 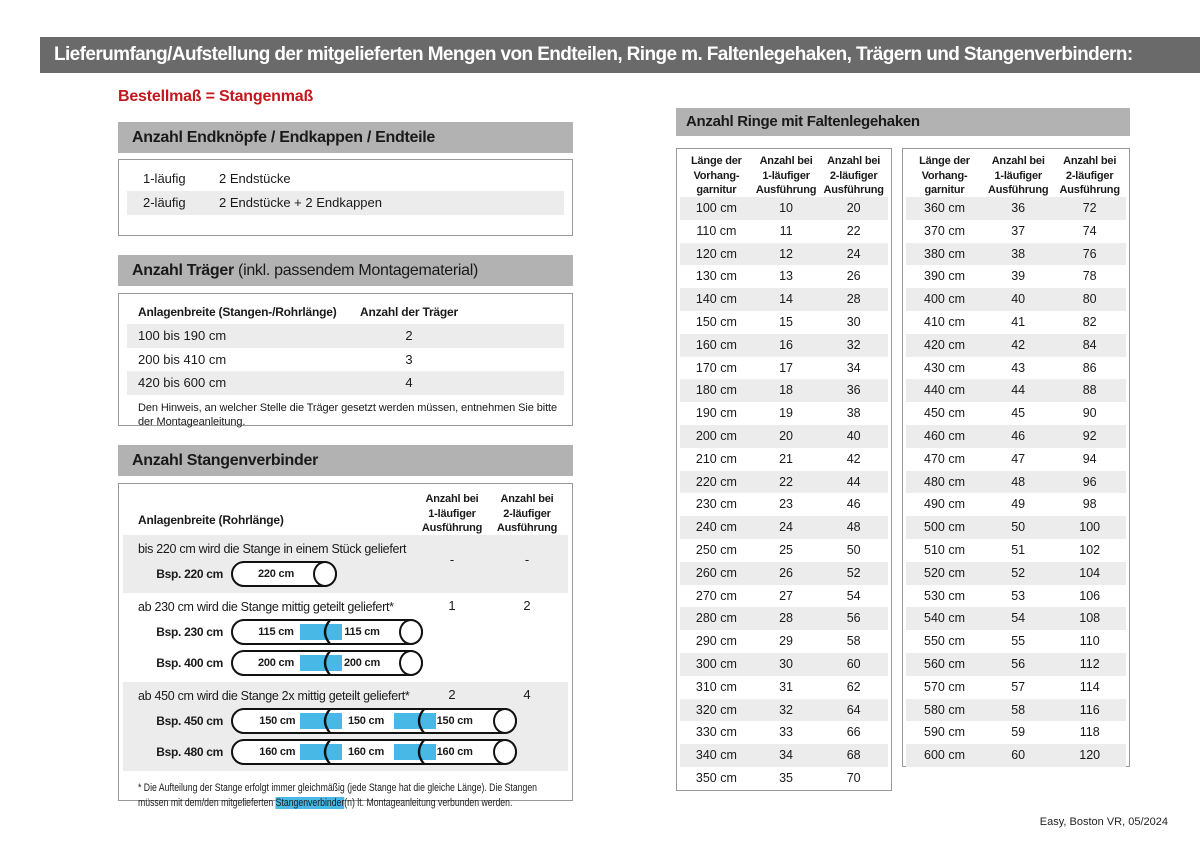 I want to click on rings-row-count-1run: 31, so click(x=786, y=686).